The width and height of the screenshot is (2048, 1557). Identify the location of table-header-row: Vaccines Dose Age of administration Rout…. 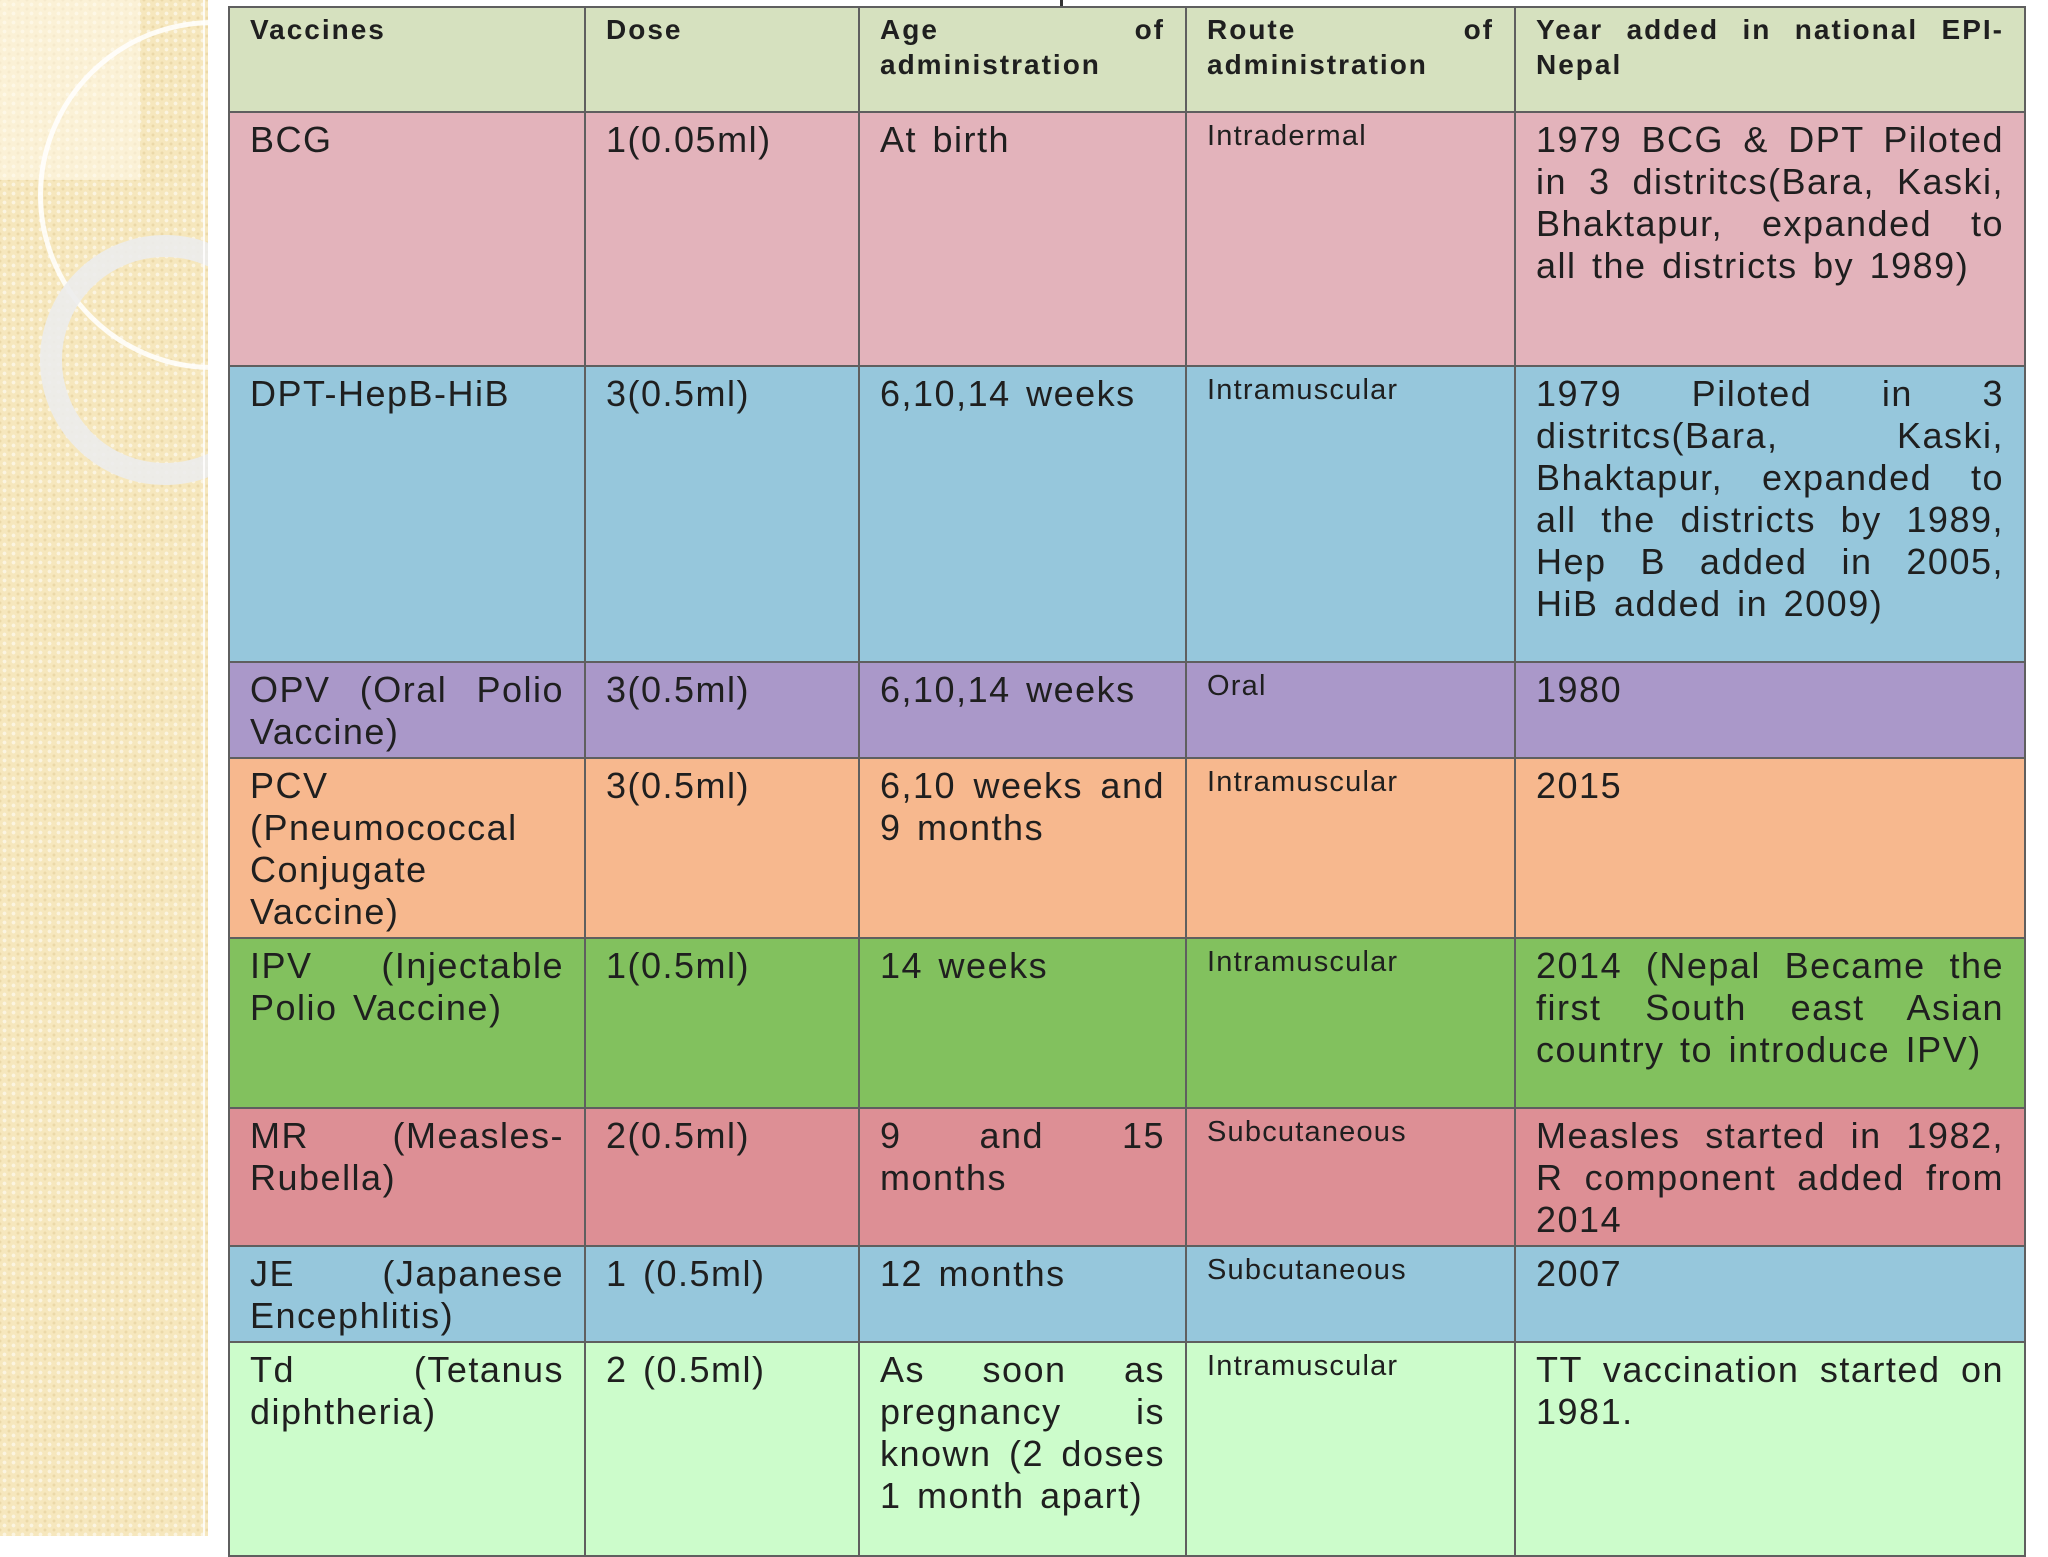
(1127, 59).